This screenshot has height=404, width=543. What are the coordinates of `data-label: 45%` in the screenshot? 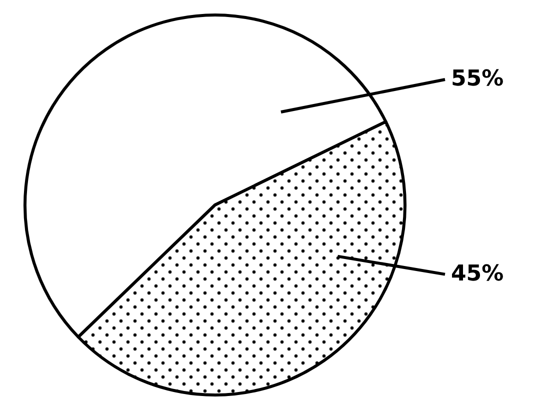 It's located at (477, 273).